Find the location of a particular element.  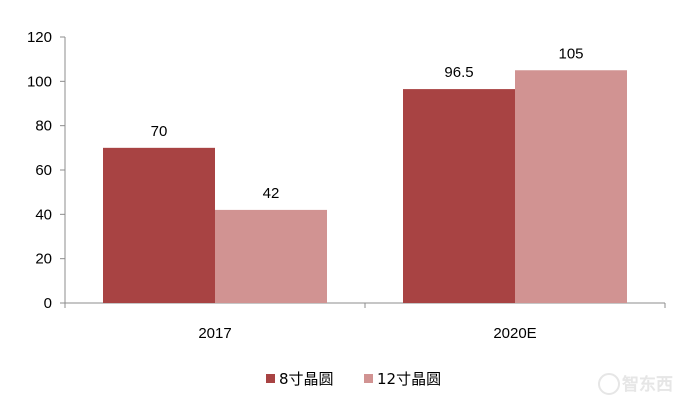

x-tick-label: 2017 is located at coordinates (214, 333).